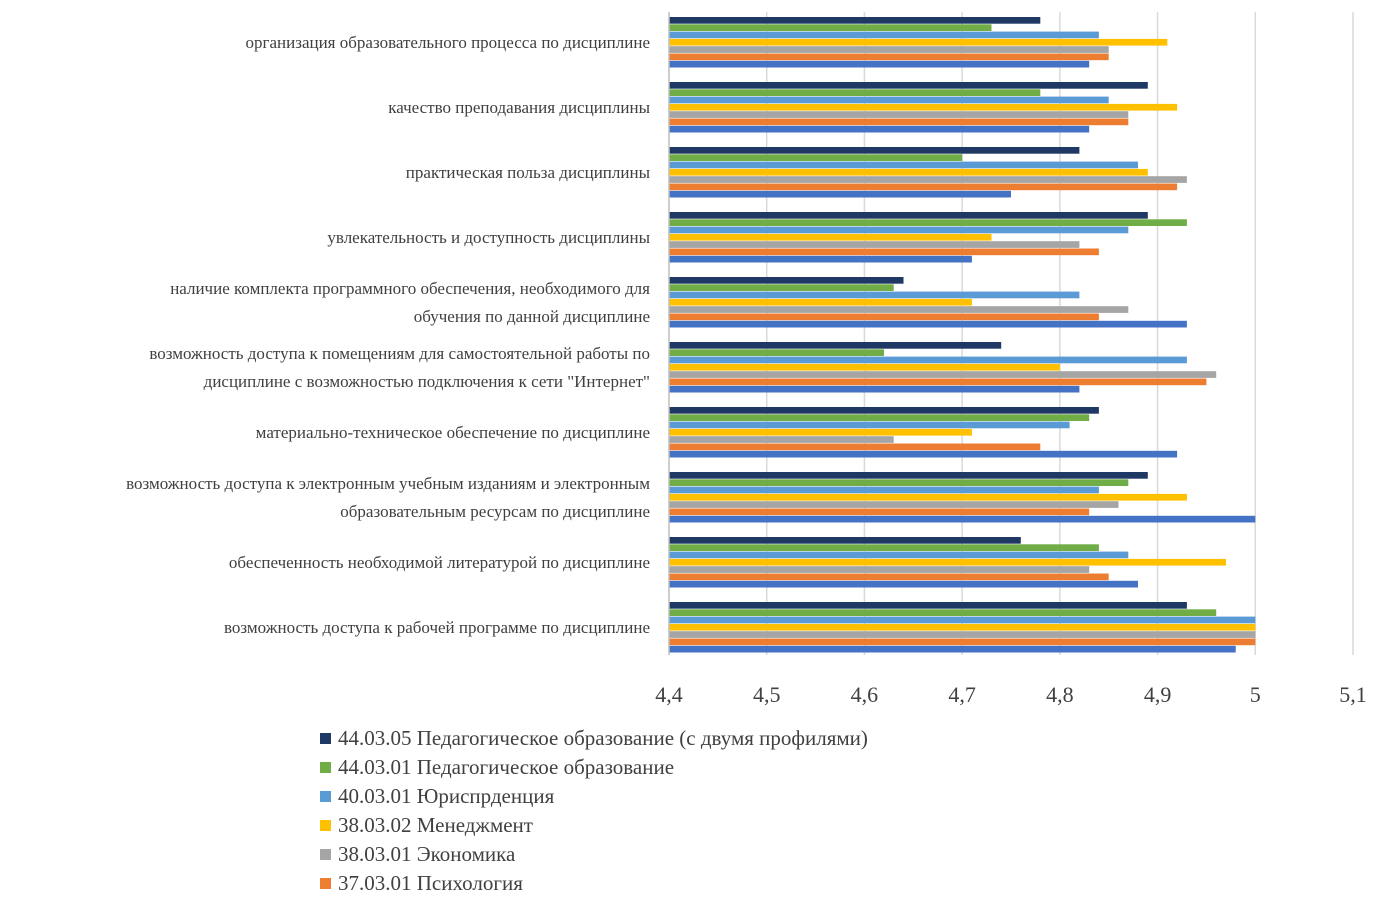  I want to click on category-label-line: качество преподавания дисциплины, so click(519, 107).